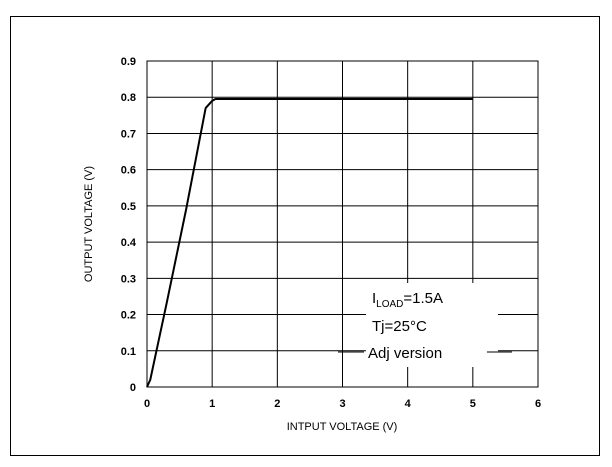 The image size is (612, 467). I want to click on temperature-label: Tj=25°C, so click(399, 326).